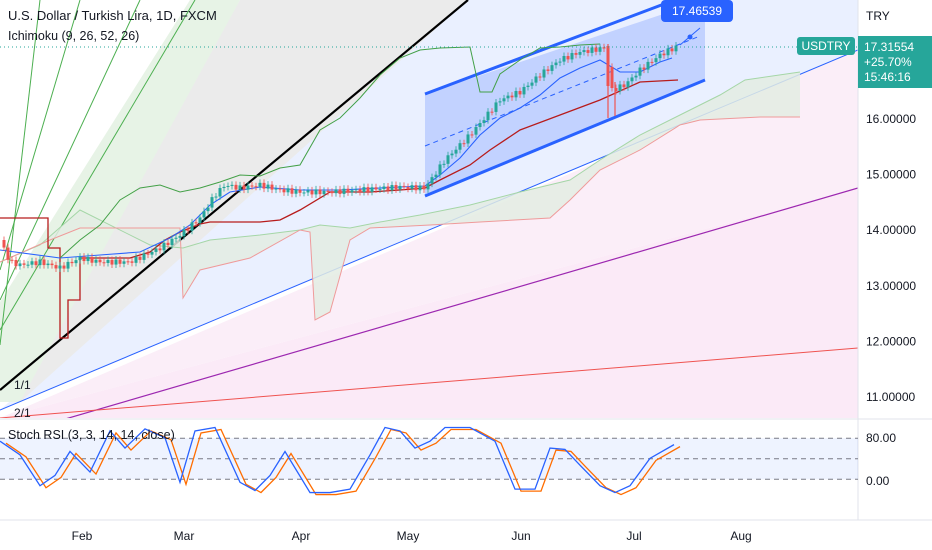  I want to click on time-tick-label: Aug, so click(740, 536).